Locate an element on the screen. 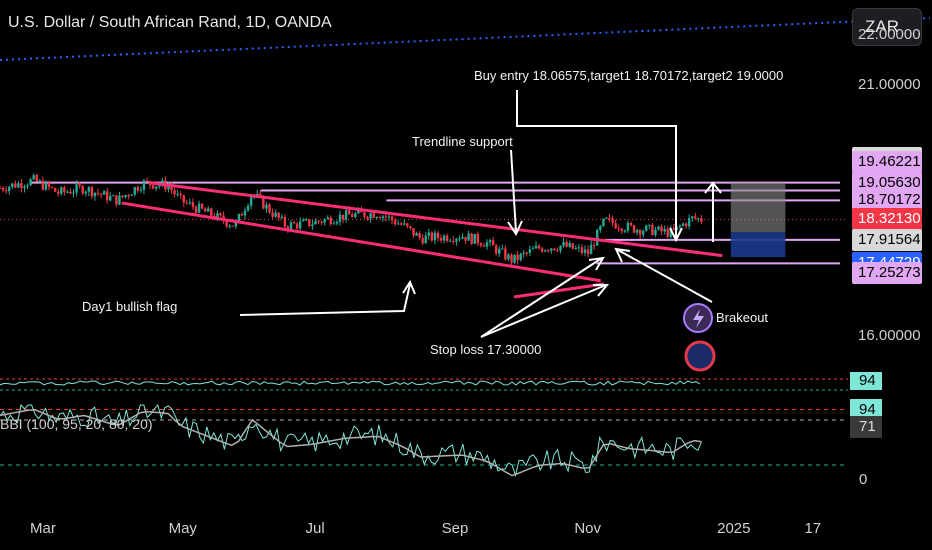 The height and width of the screenshot is (550, 932). bull-flag-arrow-head is located at coordinates (409, 287).